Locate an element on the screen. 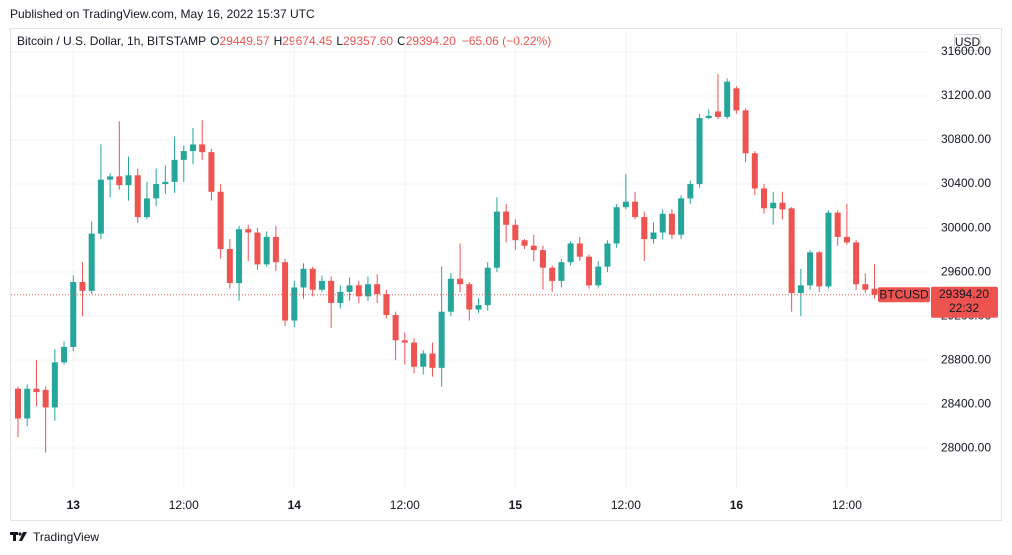 The width and height of the screenshot is (1012, 555). currency-box is located at coordinates (967, 42).